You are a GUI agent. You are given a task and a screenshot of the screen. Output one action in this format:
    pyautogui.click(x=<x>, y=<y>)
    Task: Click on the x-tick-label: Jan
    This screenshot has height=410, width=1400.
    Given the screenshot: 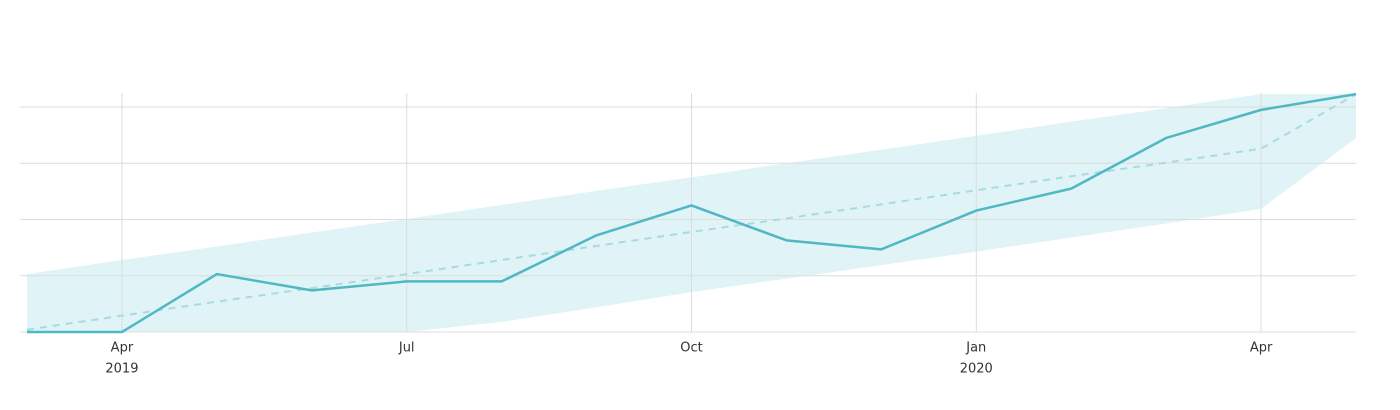 What is the action you would take?
    pyautogui.click(x=975, y=348)
    